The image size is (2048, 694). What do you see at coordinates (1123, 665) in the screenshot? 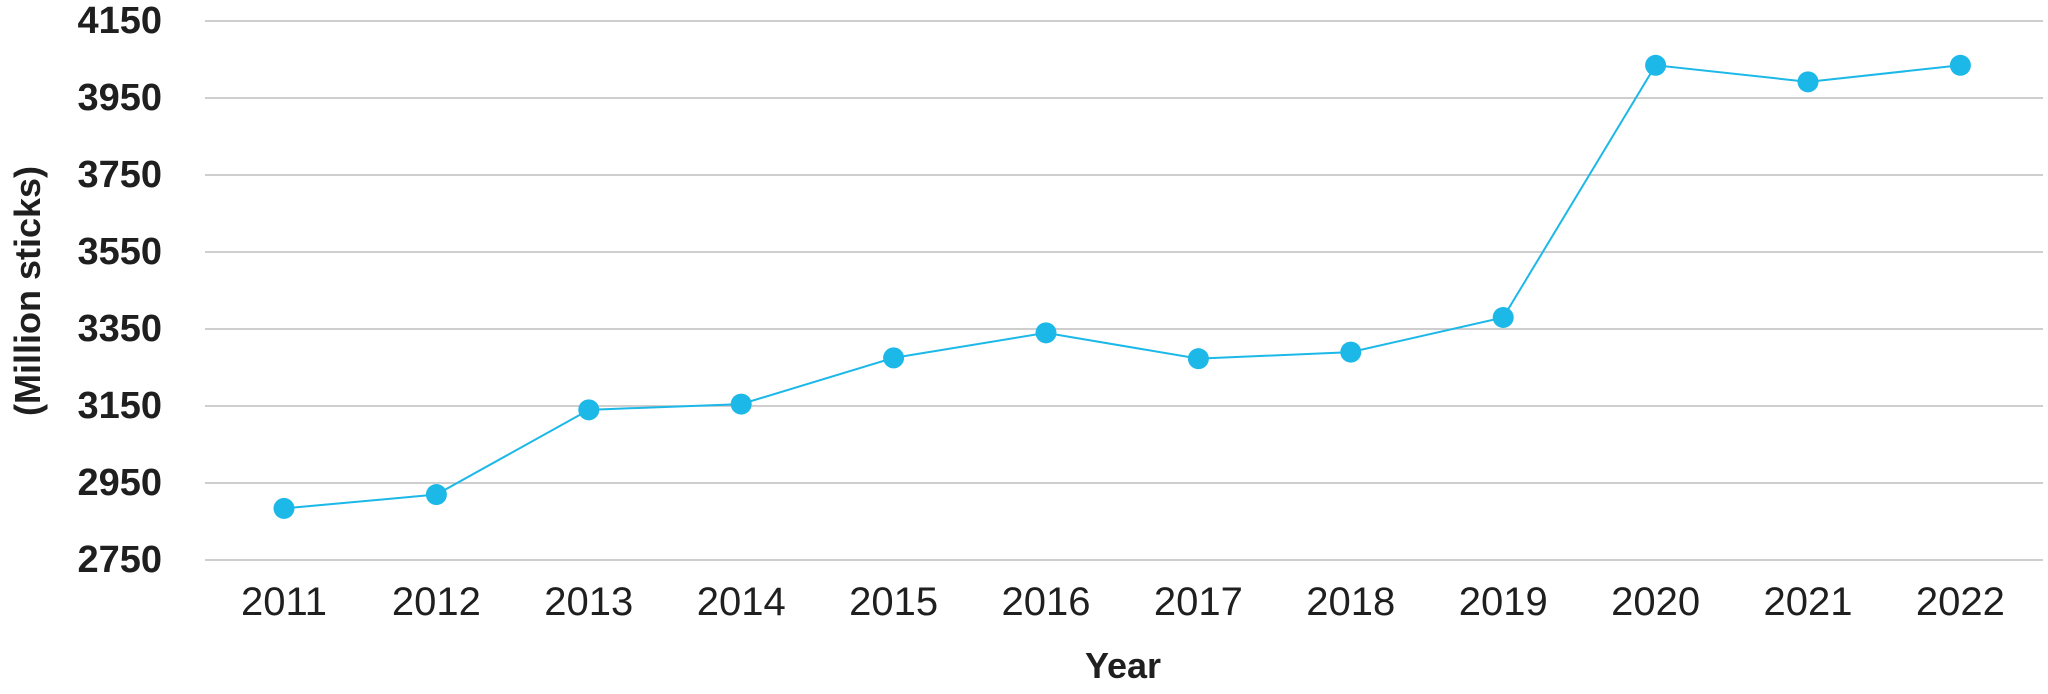
I see `x-axis-title: Year` at bounding box center [1123, 665].